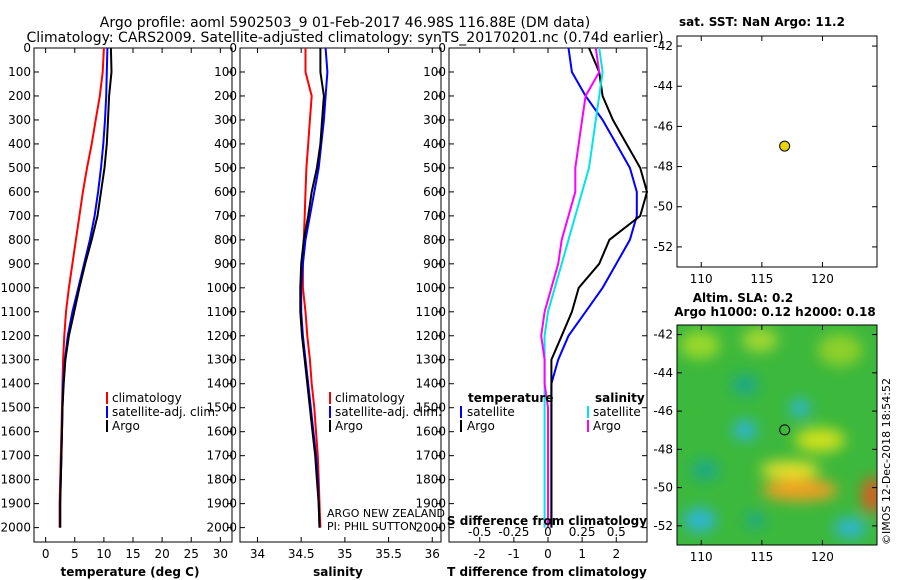 This screenshot has height=580, width=900. I want to click on depth-tick-label: 200, so click(19, 96).